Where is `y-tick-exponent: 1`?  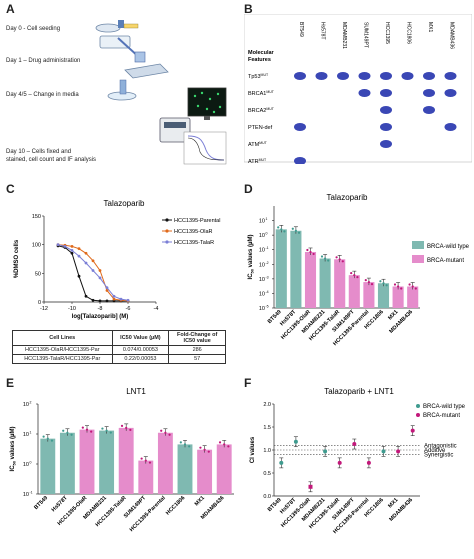 y-tick-exponent: 1 is located at coordinates (267, 219).